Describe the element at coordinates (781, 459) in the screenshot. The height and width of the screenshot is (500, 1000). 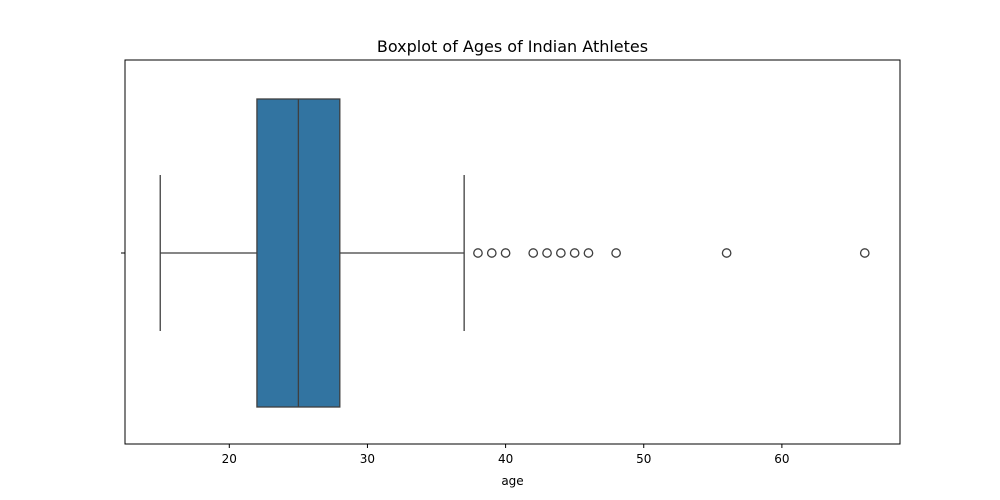
I see `x-tick-label: 60` at that location.